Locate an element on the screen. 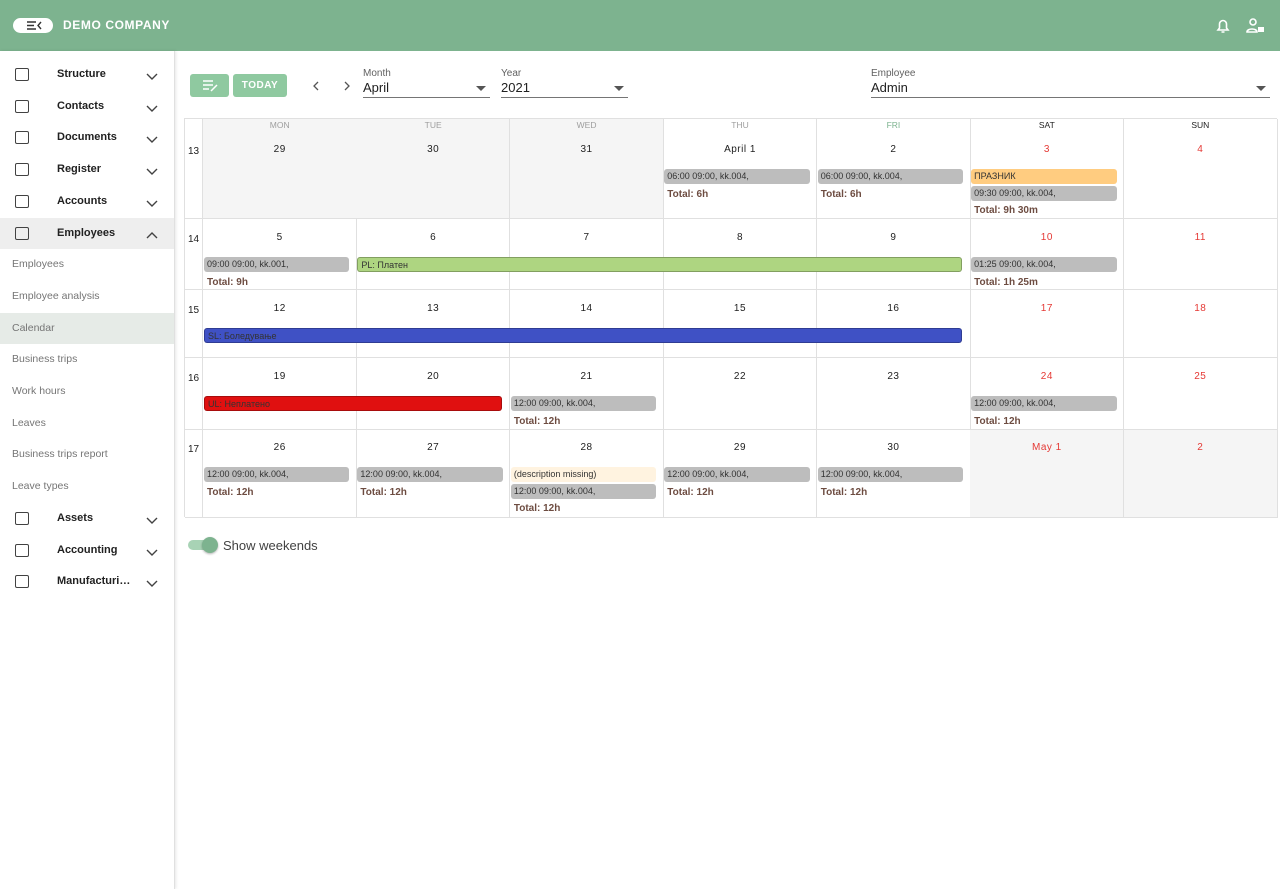 The width and height of the screenshot is (1280, 889). nav-subitem: Leaves is located at coordinates (87, 423).